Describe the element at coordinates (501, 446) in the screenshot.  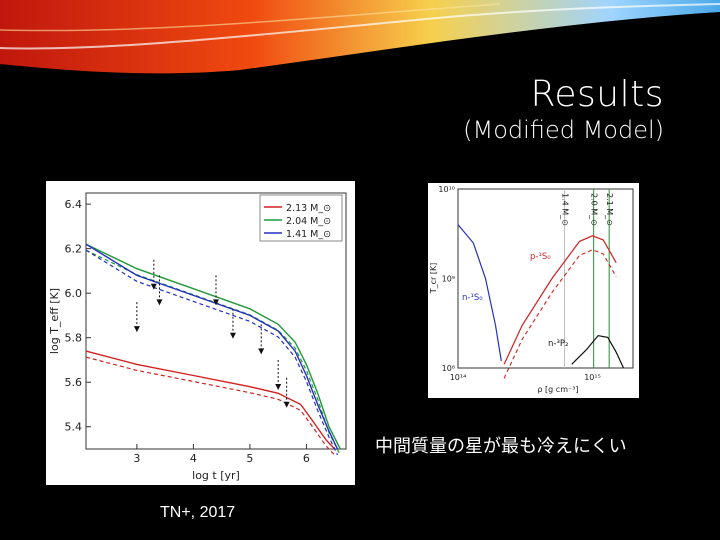
I see `slide-caption: 中間質量の星が最も冷えにくい` at that location.